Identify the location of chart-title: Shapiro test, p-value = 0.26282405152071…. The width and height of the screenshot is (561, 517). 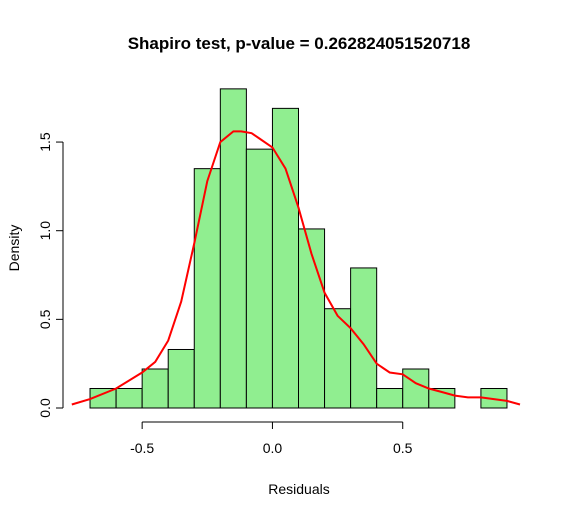
(299, 43).